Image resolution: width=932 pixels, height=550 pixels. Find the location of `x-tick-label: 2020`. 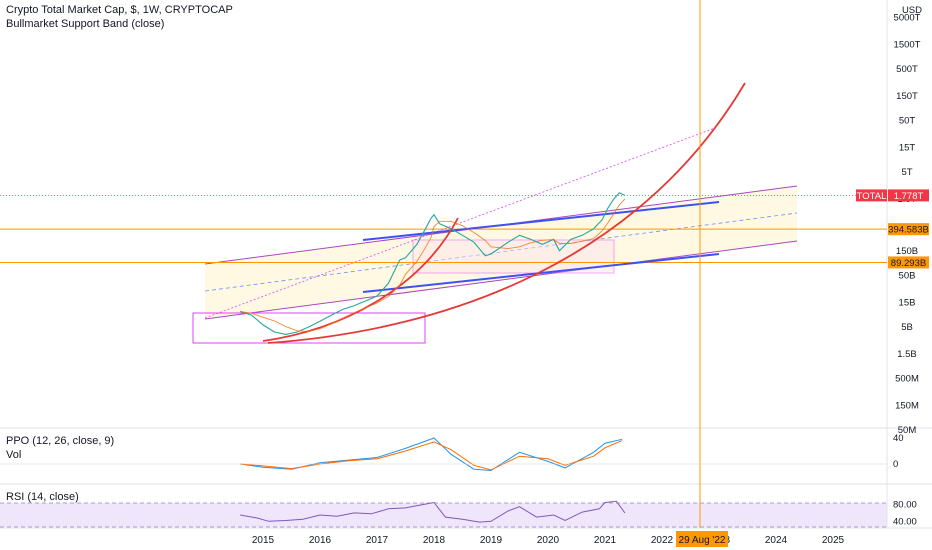

x-tick-label: 2020 is located at coordinates (548, 540).